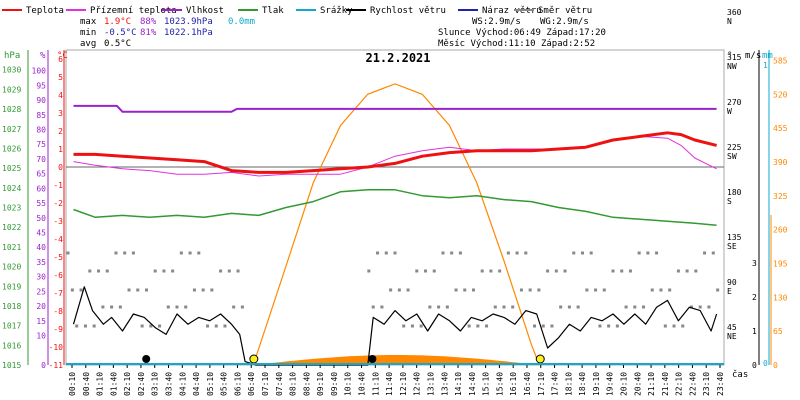  What do you see at coordinates (430, 384) in the screenshot?
I see `x-tick-label: 13:10` at bounding box center [430, 384].